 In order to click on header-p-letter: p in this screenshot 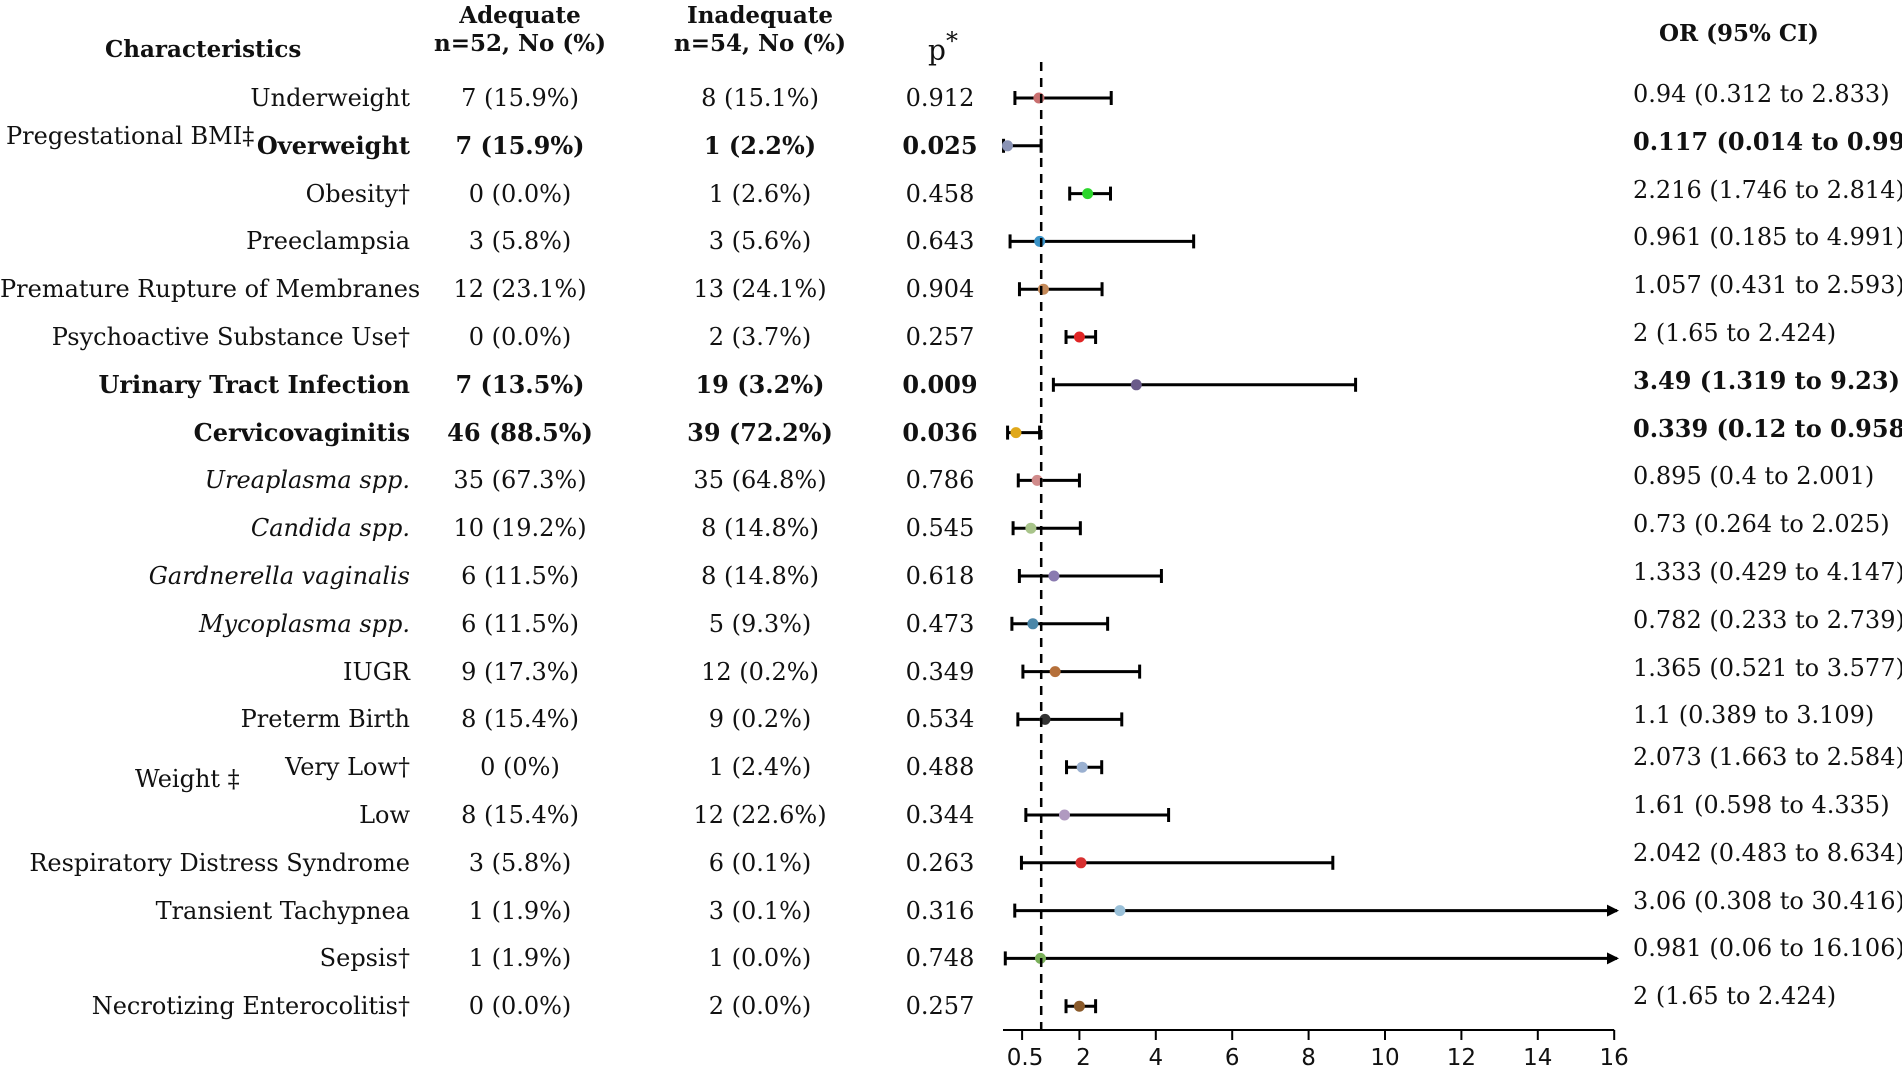, I will do `click(937, 50)`.